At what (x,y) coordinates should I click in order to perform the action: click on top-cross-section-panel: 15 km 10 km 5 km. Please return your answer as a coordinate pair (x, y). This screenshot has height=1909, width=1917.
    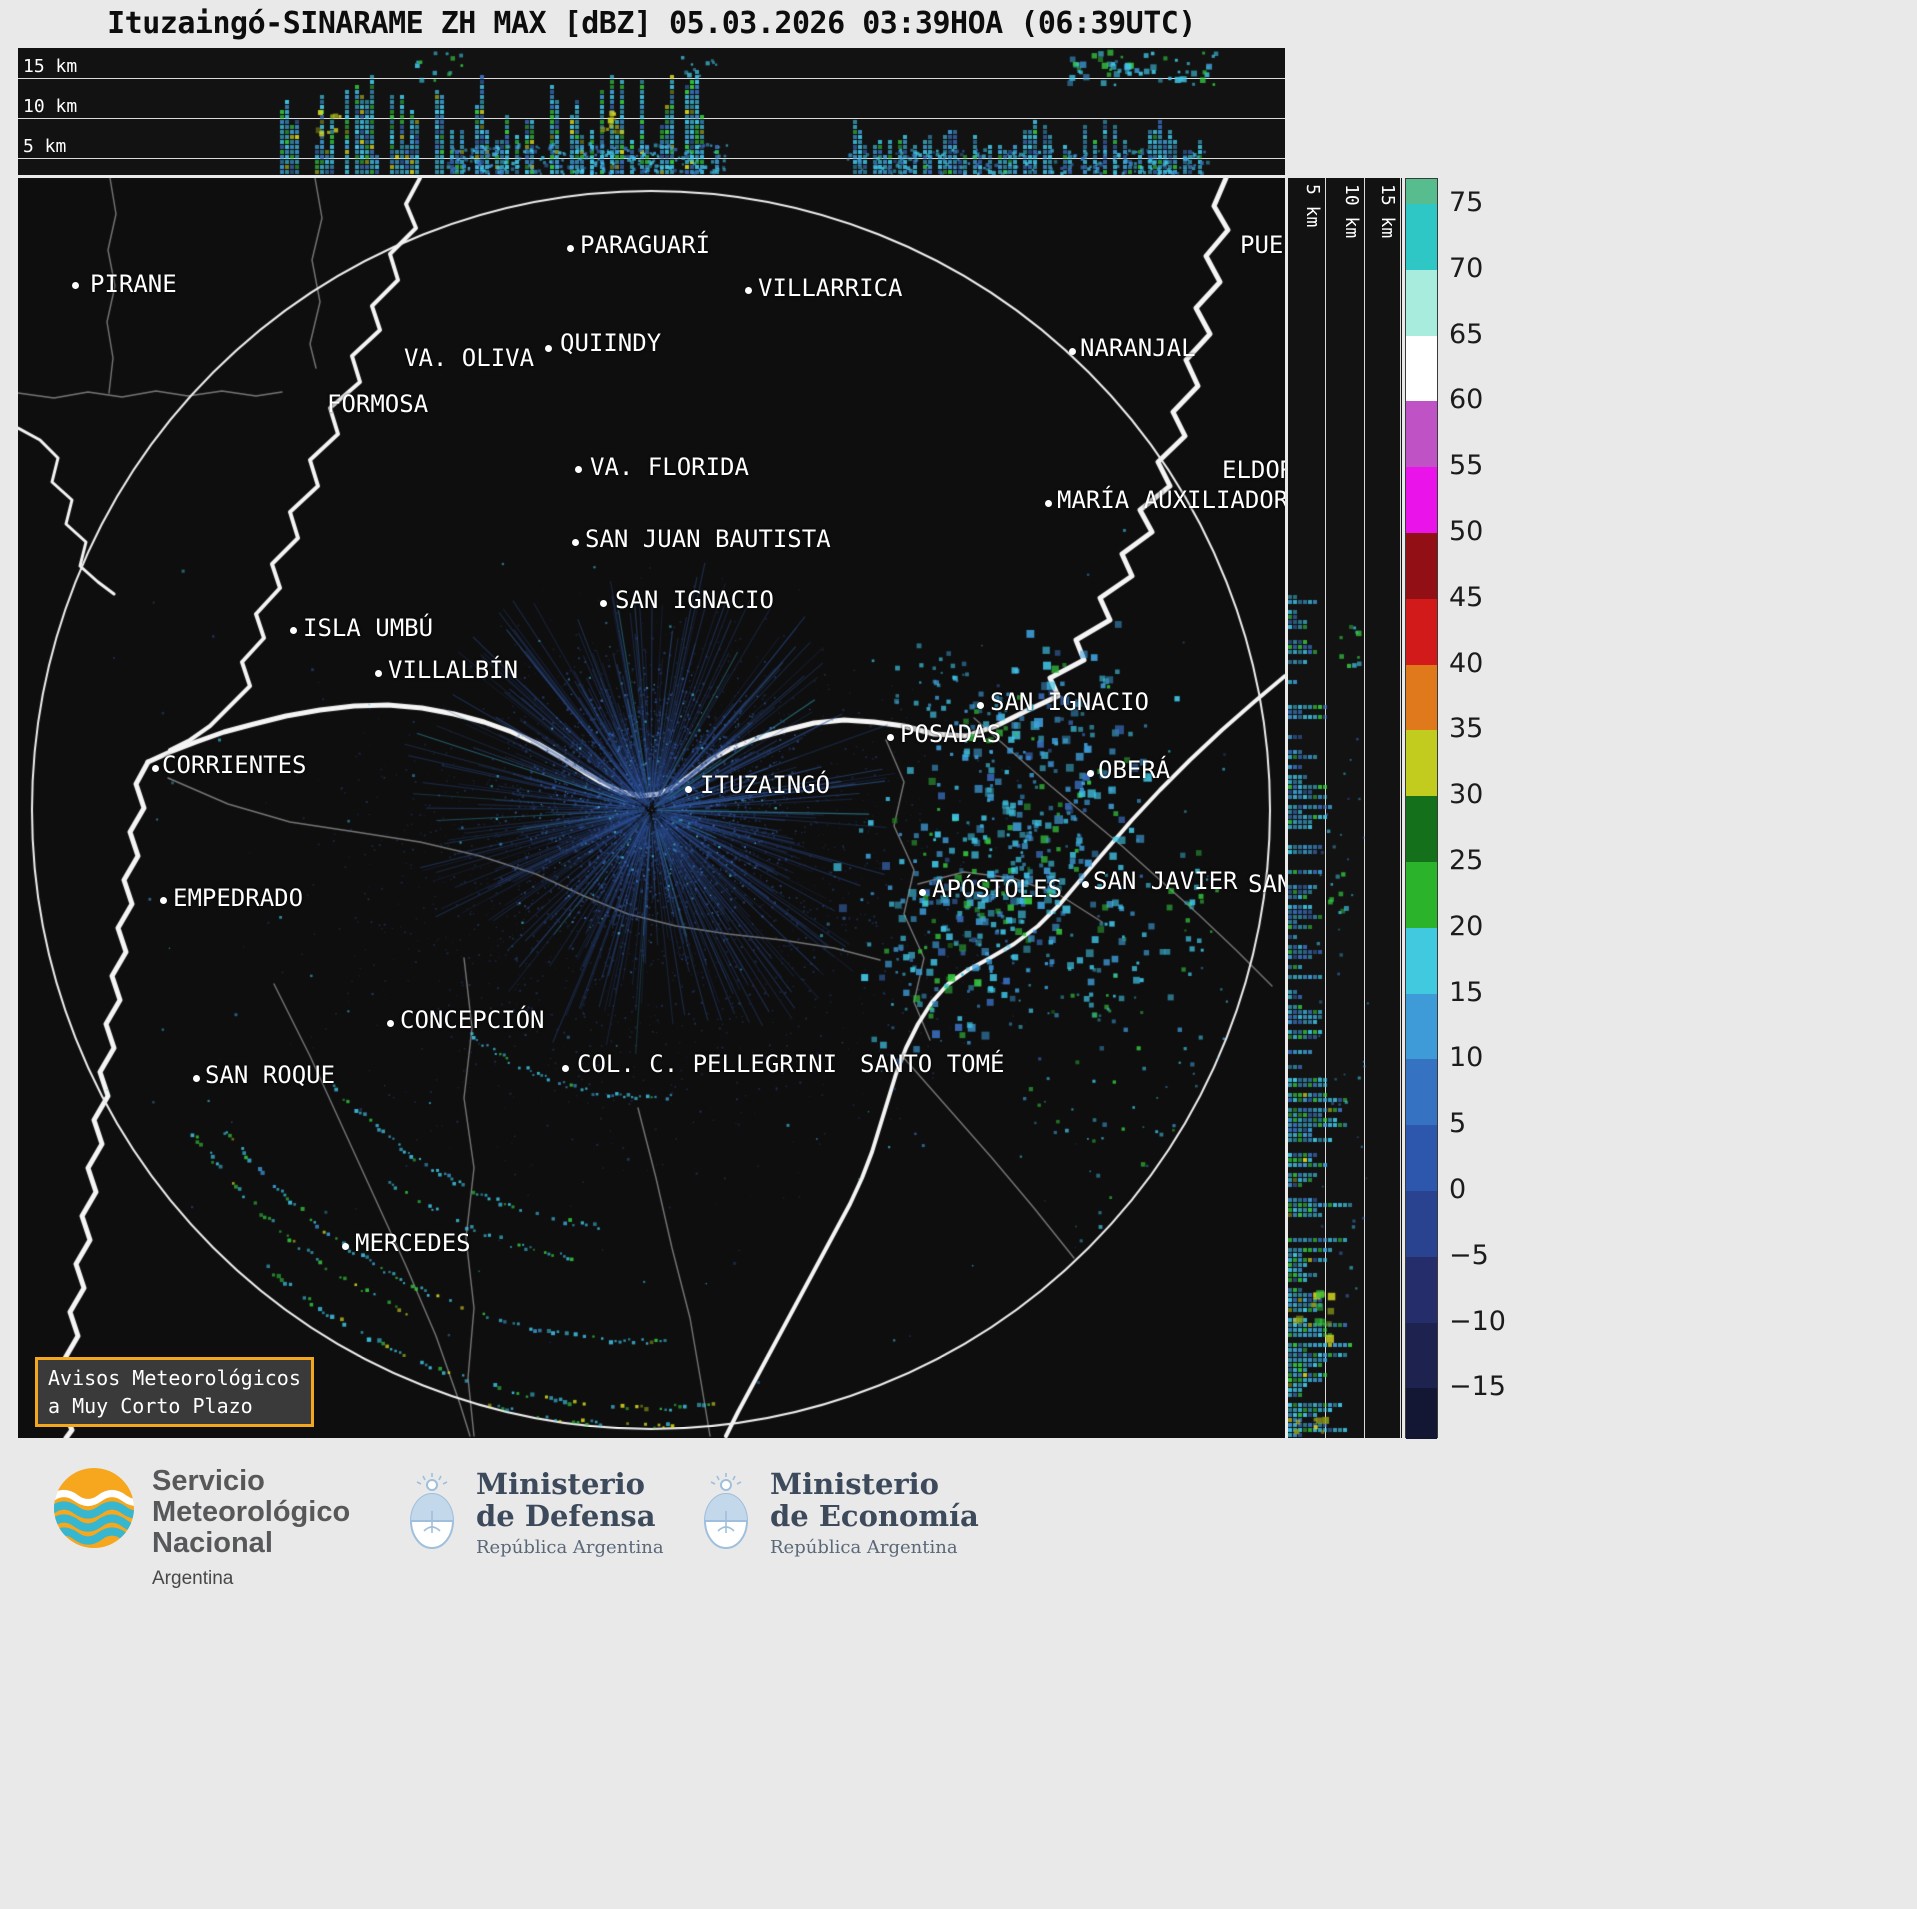
    Looking at the image, I should click on (651, 111).